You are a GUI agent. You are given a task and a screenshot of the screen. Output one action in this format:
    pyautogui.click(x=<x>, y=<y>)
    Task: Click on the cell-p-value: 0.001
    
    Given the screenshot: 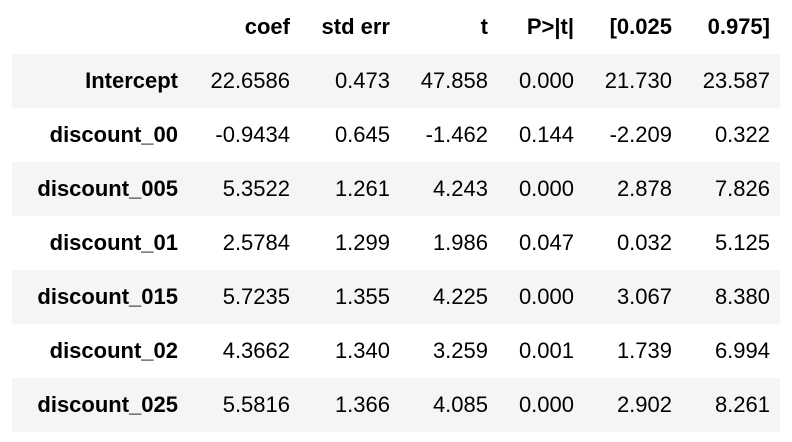 What is the action you would take?
    pyautogui.click(x=541, y=351)
    